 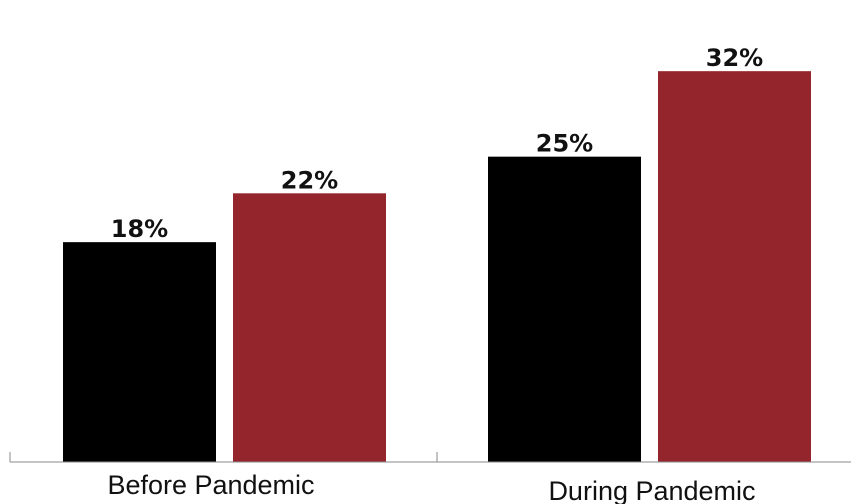 What do you see at coordinates (210, 485) in the screenshot?
I see `category-label-before: Before Pandemic` at bounding box center [210, 485].